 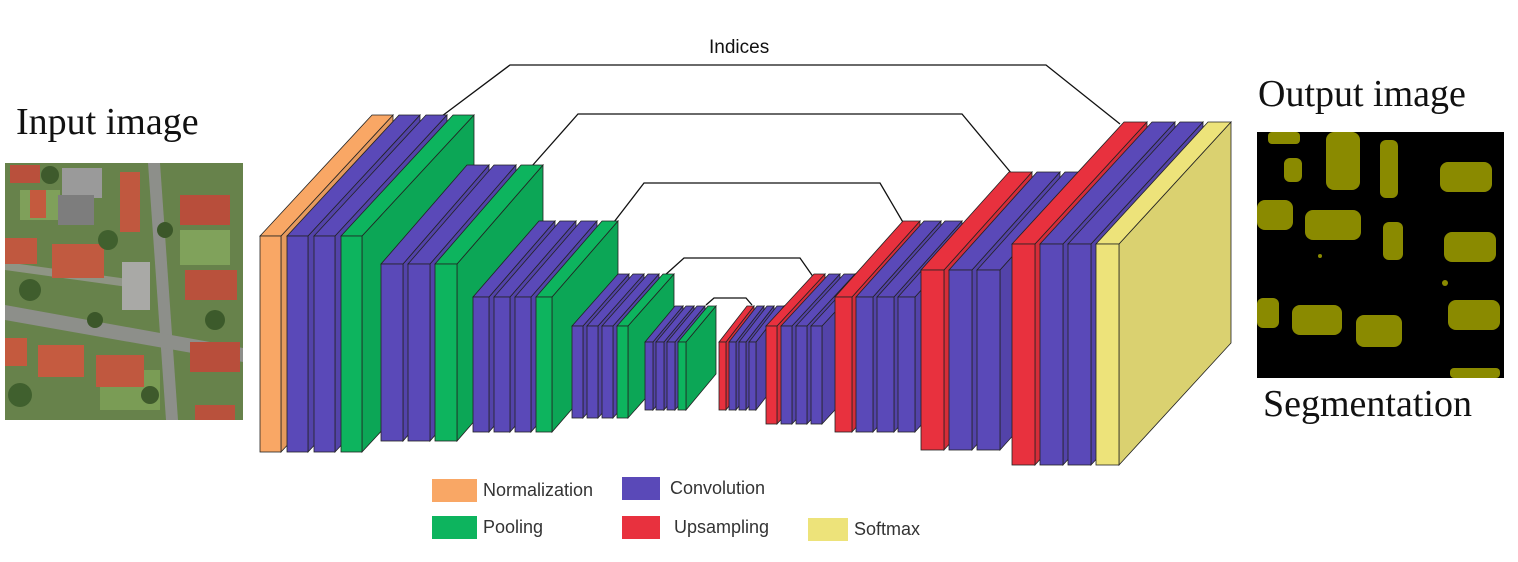 What do you see at coordinates (739, 47) in the screenshot?
I see `indices-label: Indices` at bounding box center [739, 47].